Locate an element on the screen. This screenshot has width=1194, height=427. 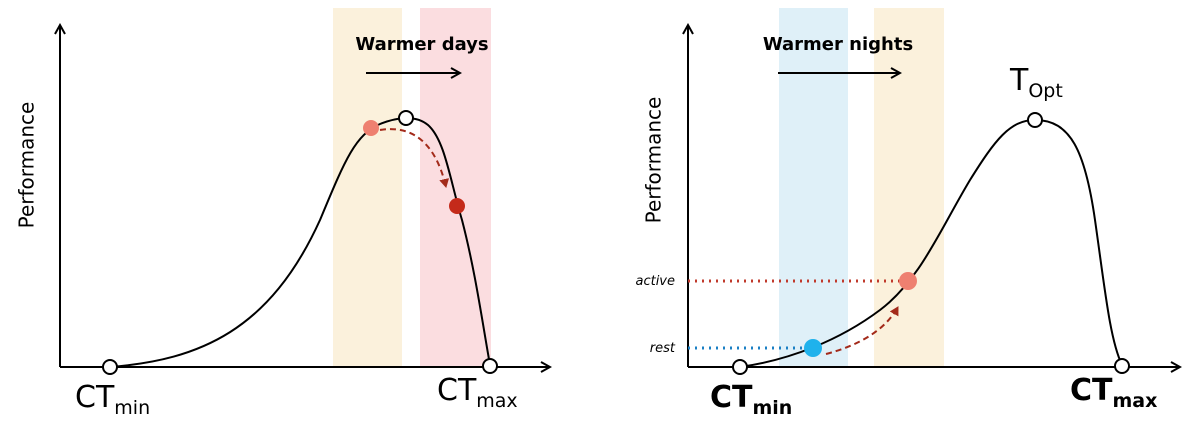
topt-label: TOpt is located at coordinates (1036, 82).